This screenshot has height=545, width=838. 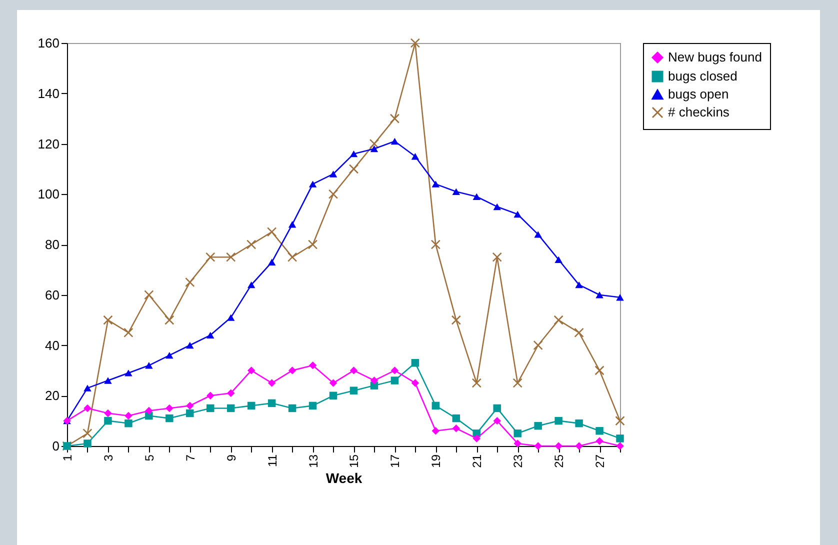 What do you see at coordinates (344, 478) in the screenshot?
I see `x-axis-title: Week` at bounding box center [344, 478].